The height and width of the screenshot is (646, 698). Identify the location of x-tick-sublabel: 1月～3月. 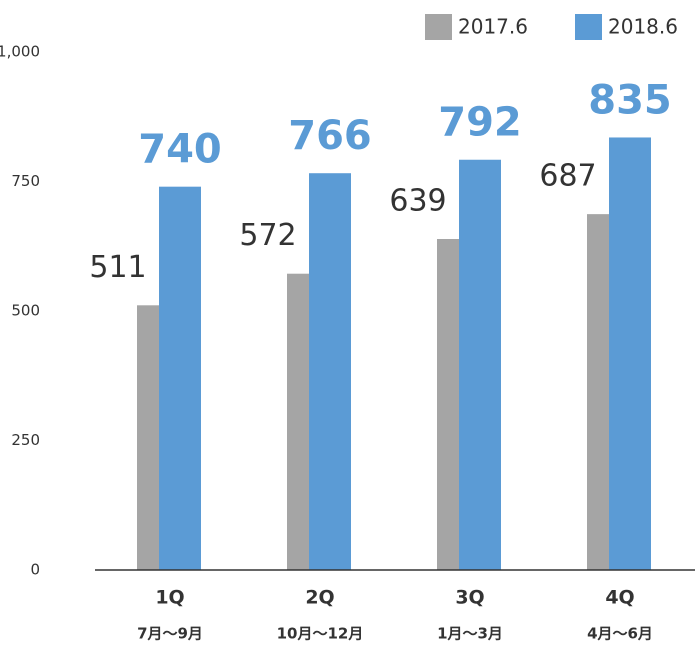
(470, 634).